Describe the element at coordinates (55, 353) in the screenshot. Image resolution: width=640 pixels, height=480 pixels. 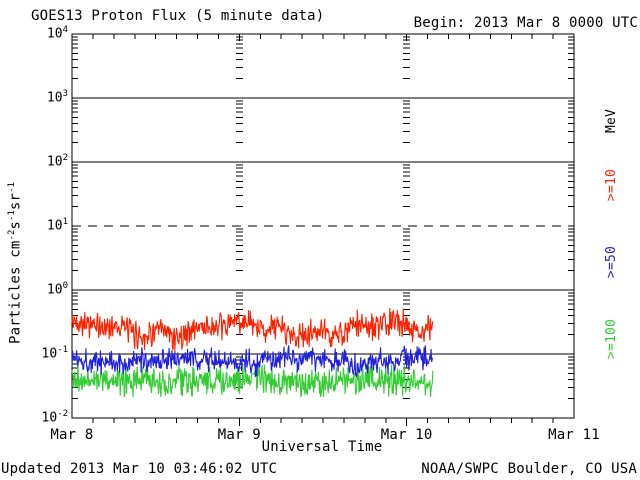
I see `y-tick-label: 10⁻¹` at that location.